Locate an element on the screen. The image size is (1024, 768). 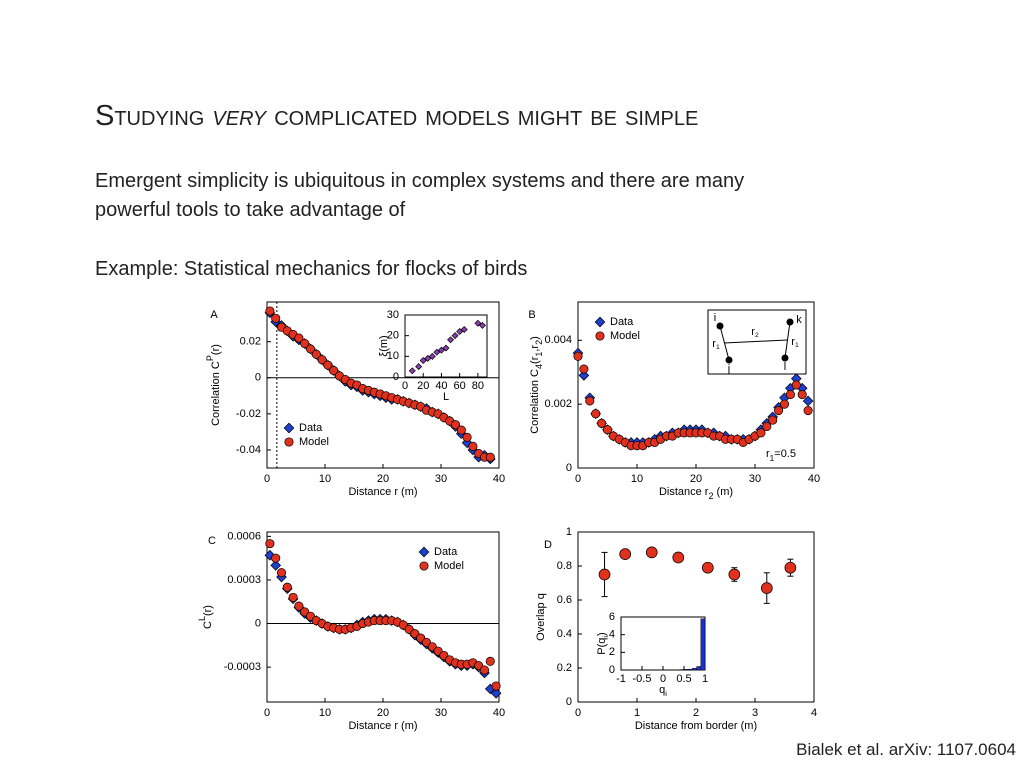
diagram-edge is located at coordinates (755, 341).